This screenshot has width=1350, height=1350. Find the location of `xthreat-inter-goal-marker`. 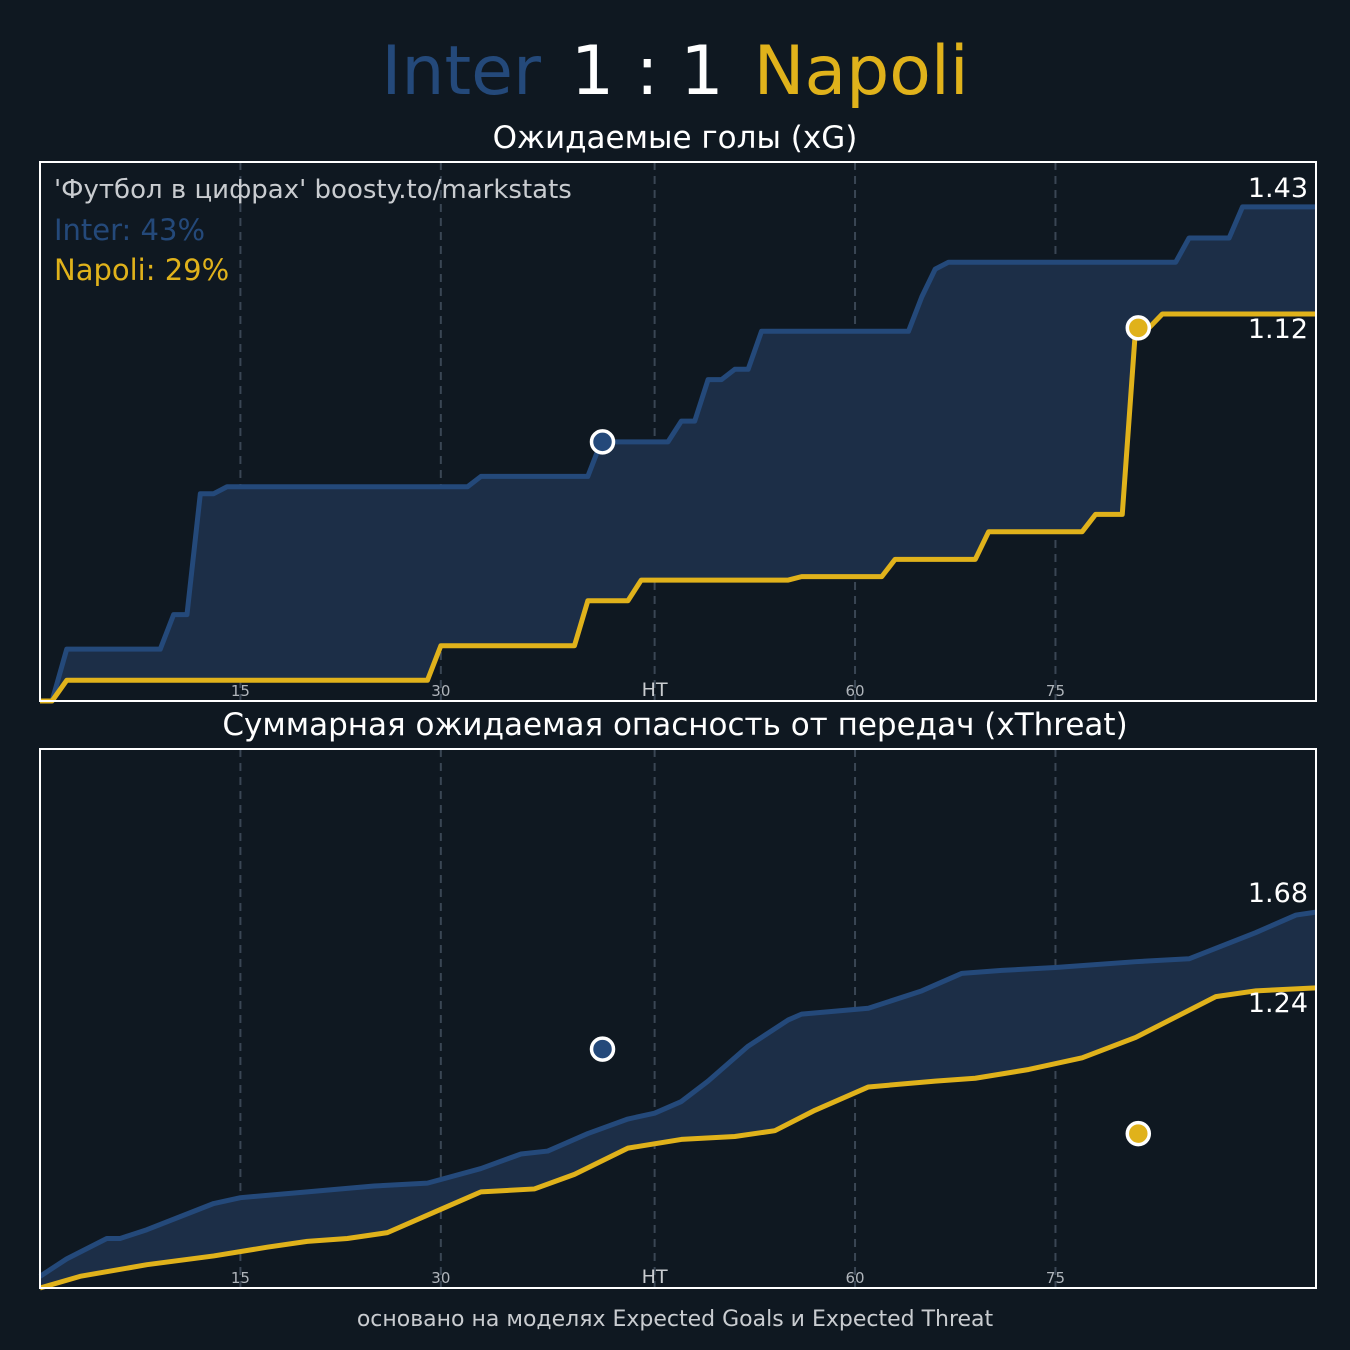

xthreat-inter-goal-marker is located at coordinates (602, 1049).